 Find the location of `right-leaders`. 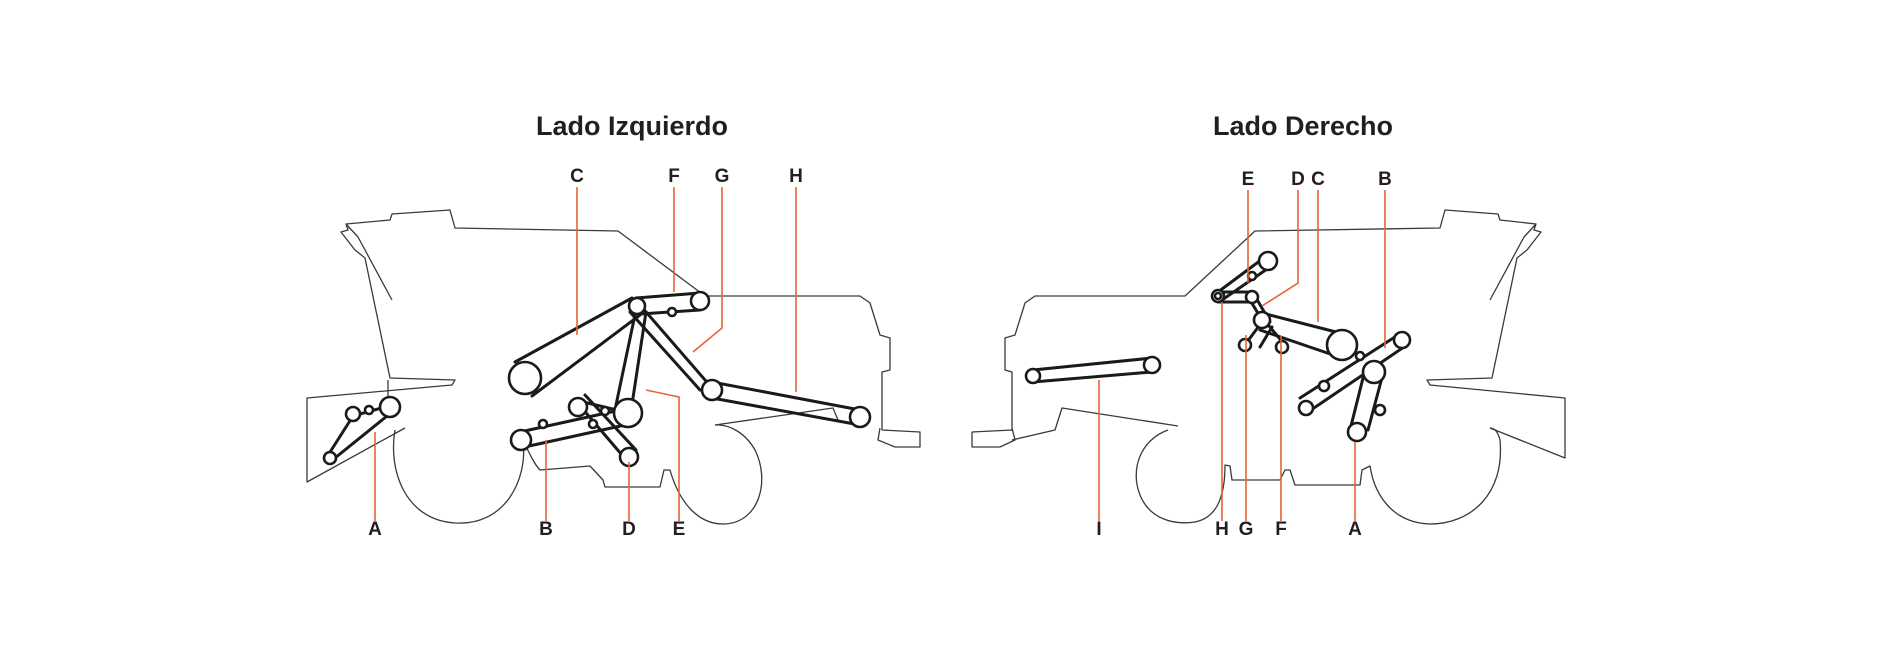

right-leaders is located at coordinates (1242, 355).